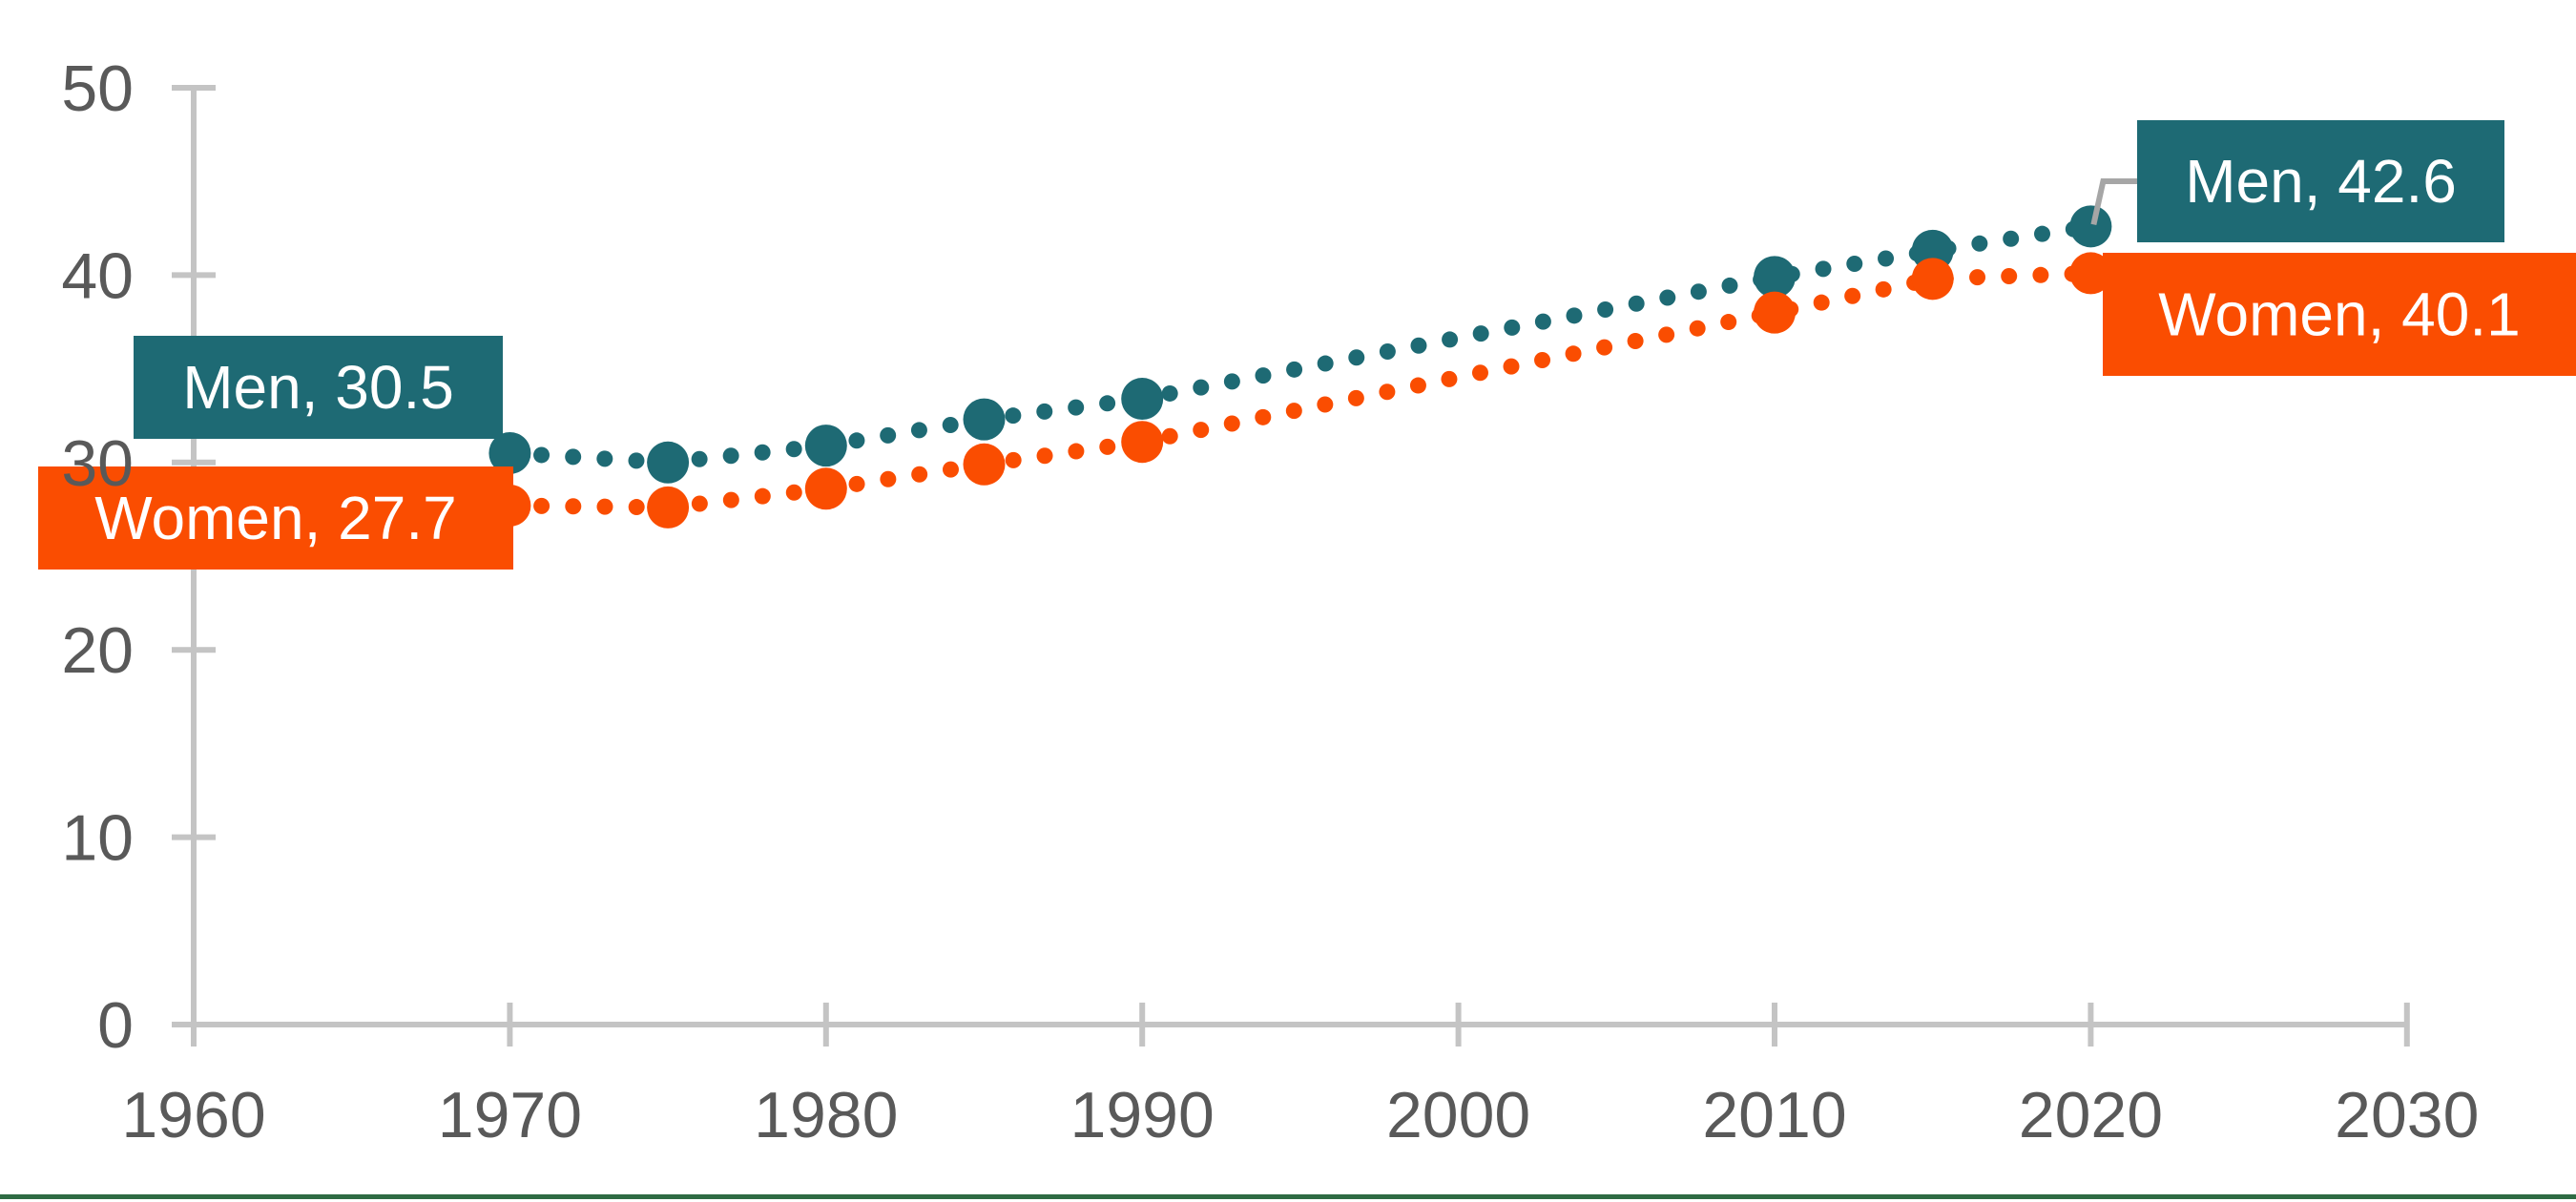  I want to click on leader-line, so click(2113, 201).